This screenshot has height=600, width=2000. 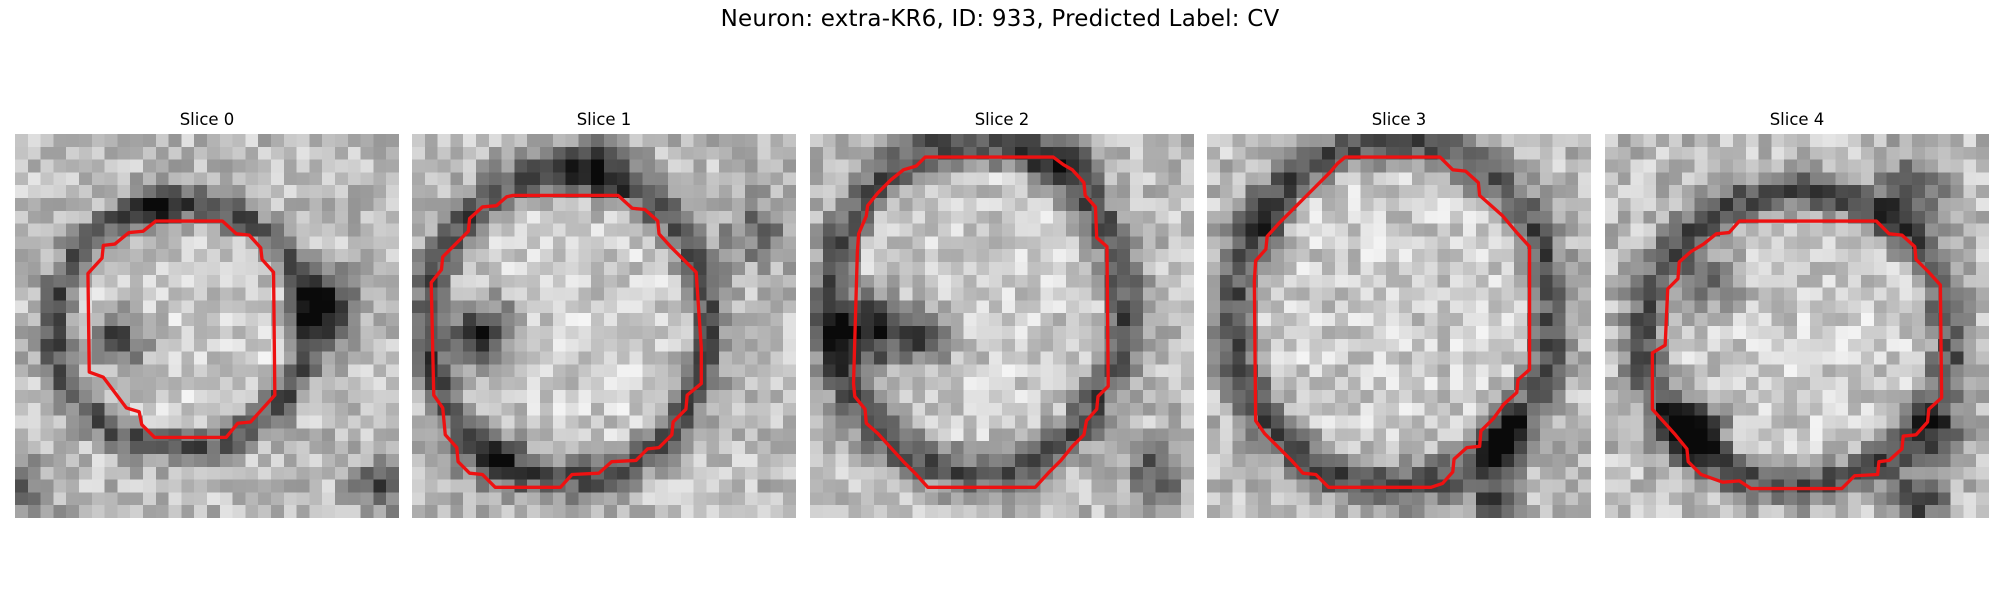 What do you see at coordinates (207, 119) in the screenshot?
I see `slice-title-0: Slice 0` at bounding box center [207, 119].